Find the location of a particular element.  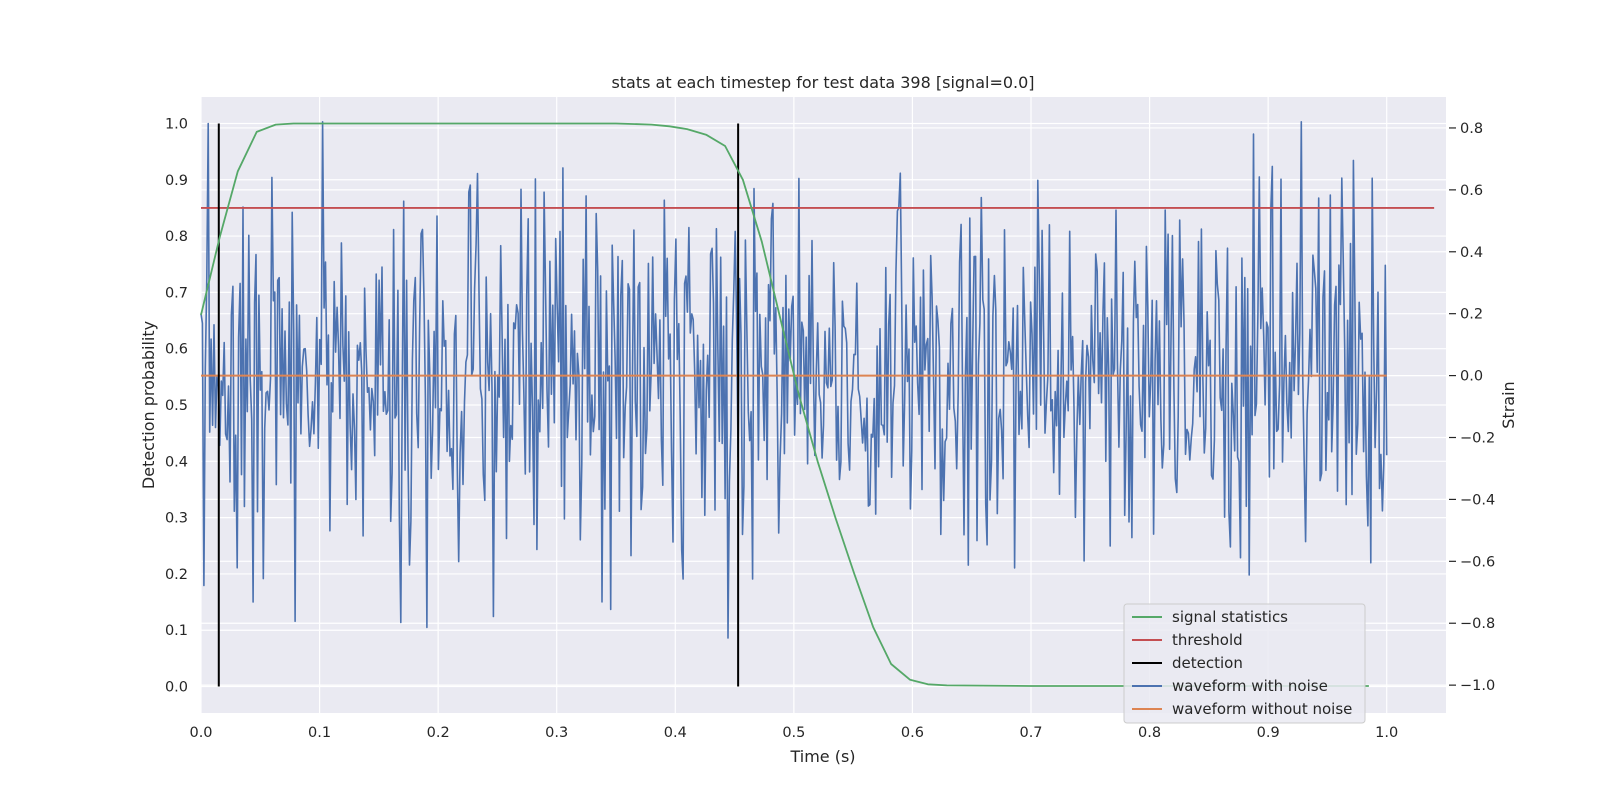

legend-label: signal statistics is located at coordinates (1230, 617).